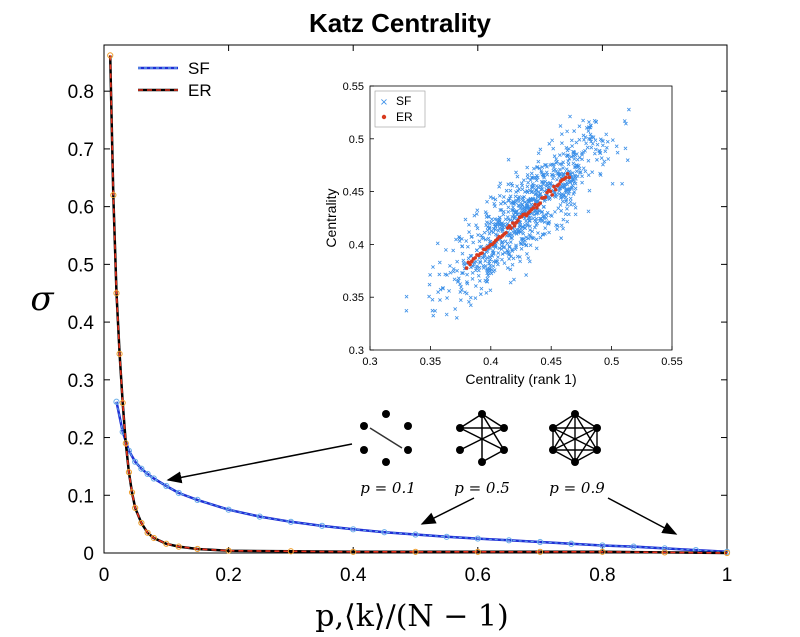 This screenshot has width=800, height=637. What do you see at coordinates (356, 245) in the screenshot?
I see `inset-y-tick-label: 0.4` at bounding box center [356, 245].